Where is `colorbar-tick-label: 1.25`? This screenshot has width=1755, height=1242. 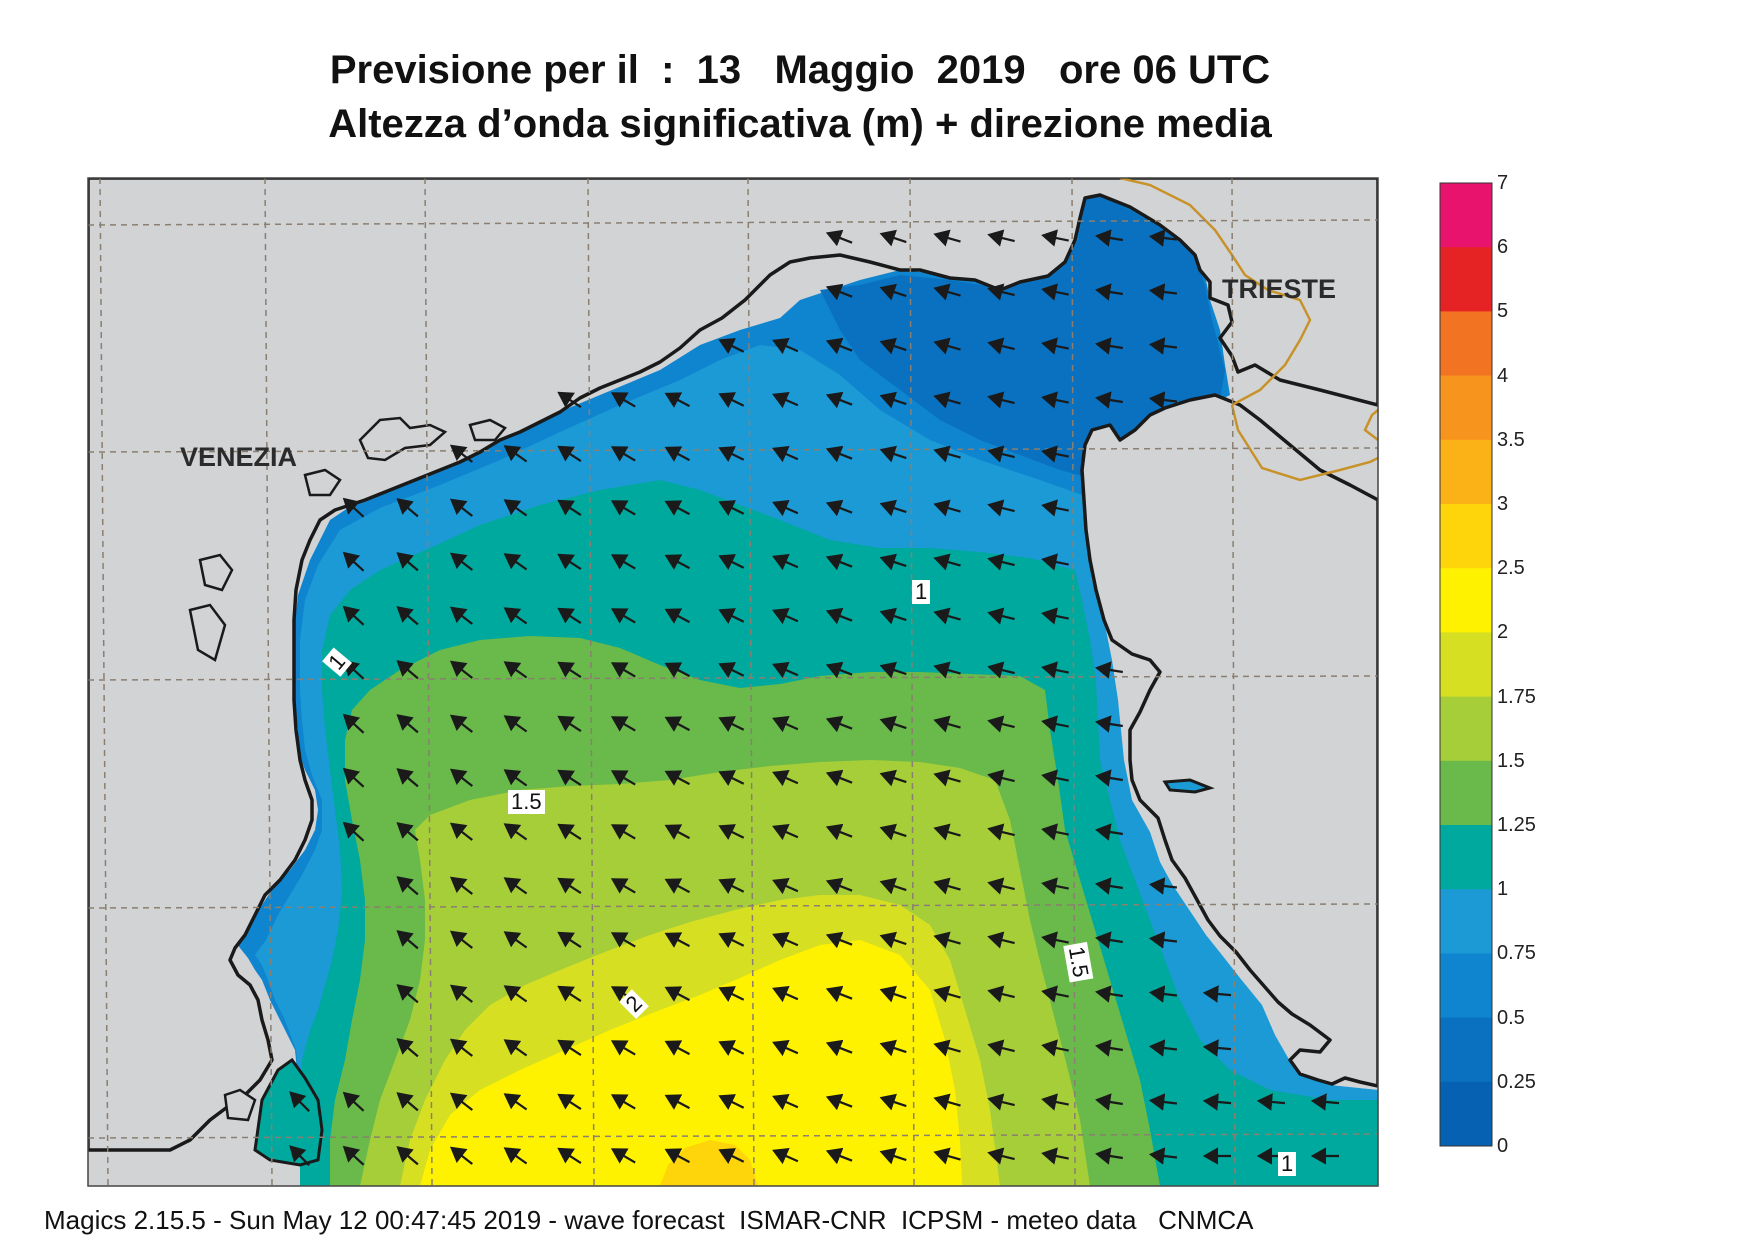
colorbar-tick-label: 1.25 is located at coordinates (1516, 825).